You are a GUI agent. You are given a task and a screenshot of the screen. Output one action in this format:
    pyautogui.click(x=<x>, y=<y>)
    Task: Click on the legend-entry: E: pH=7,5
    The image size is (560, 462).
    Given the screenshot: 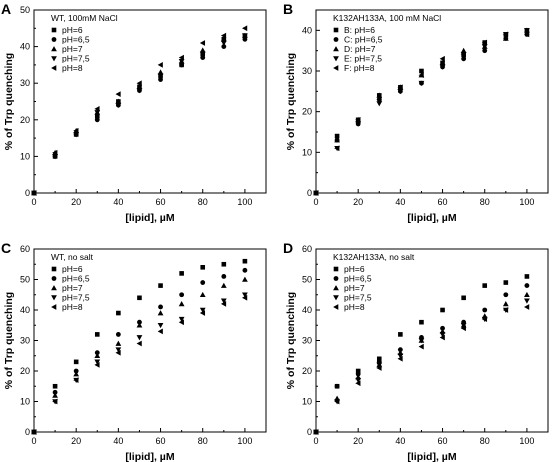 What is the action you would take?
    pyautogui.click(x=363, y=59)
    